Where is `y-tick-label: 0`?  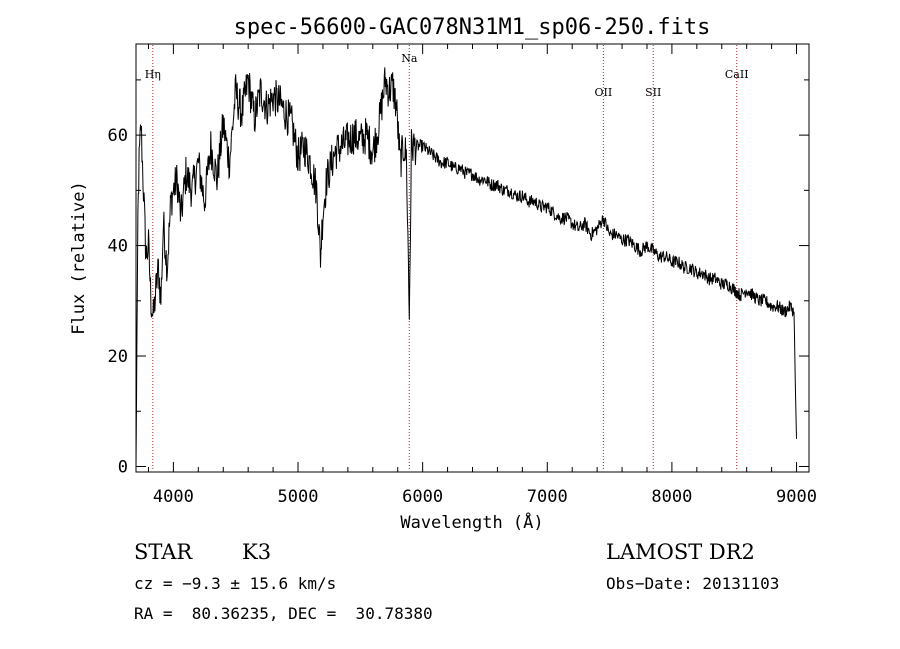
y-tick-label: 0 is located at coordinates (123, 467).